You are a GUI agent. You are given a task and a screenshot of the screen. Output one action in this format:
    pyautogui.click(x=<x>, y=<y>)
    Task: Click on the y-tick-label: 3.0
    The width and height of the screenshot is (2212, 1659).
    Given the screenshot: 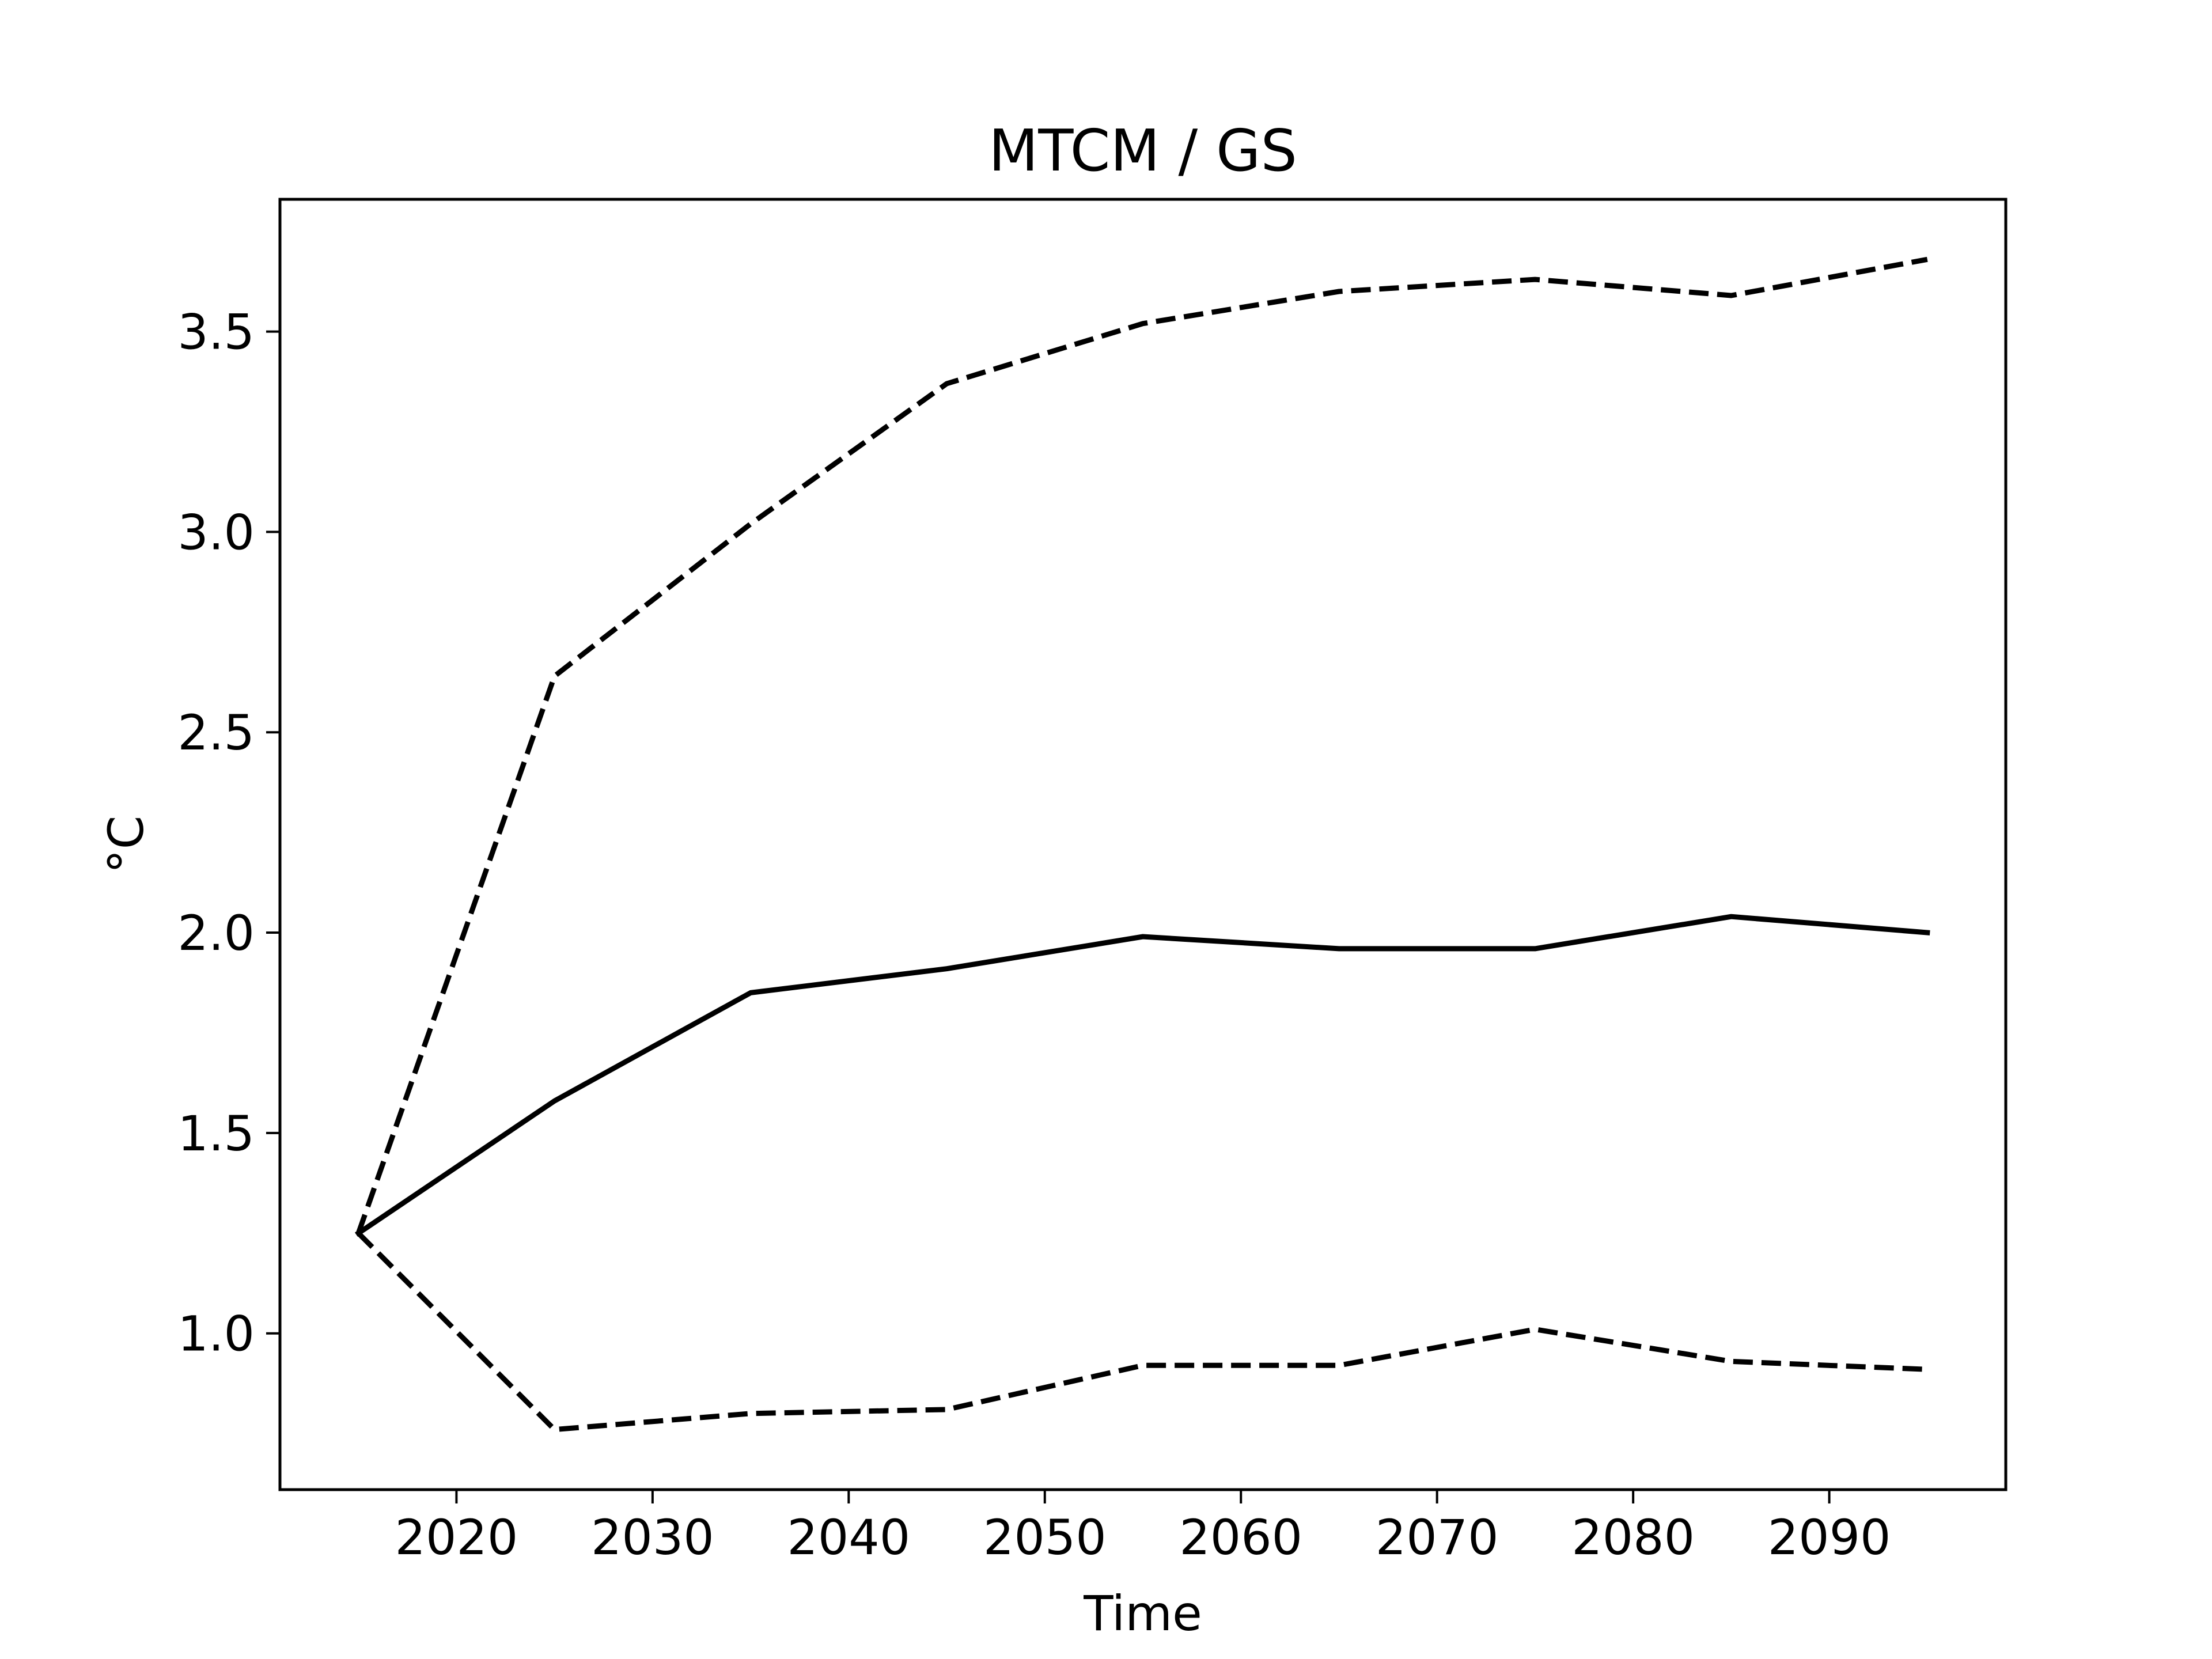 What is the action you would take?
    pyautogui.click(x=216, y=532)
    